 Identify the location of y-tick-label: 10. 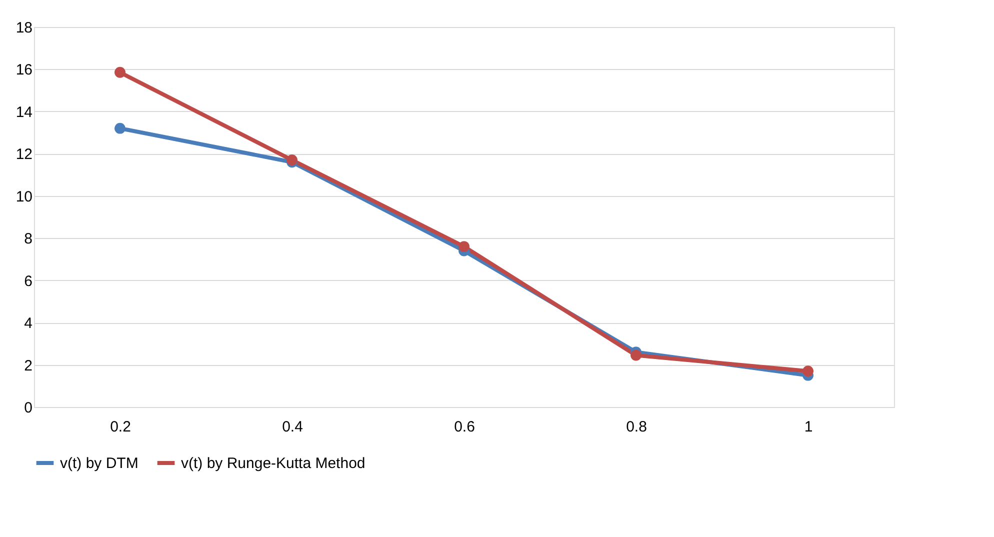
(24, 197).